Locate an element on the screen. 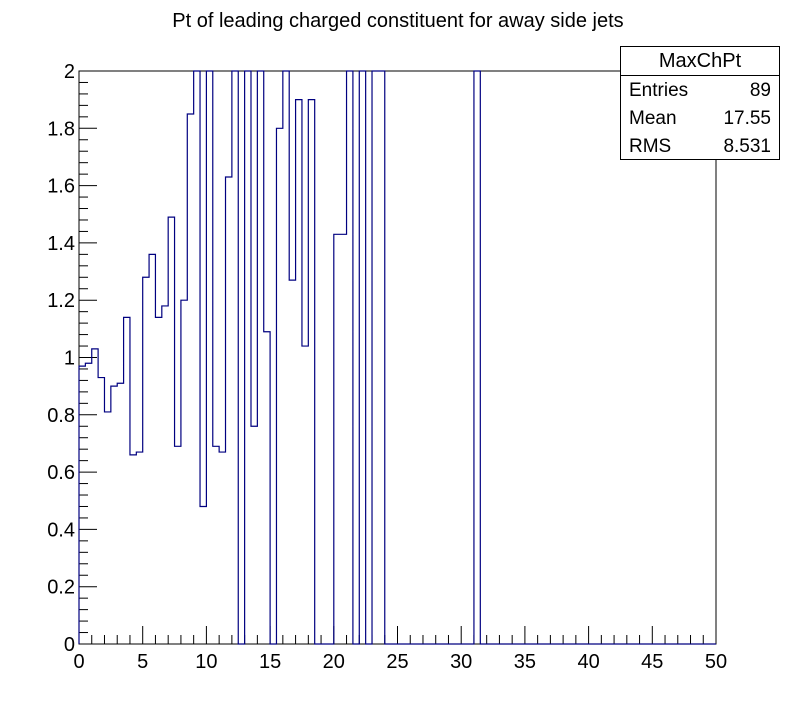 This screenshot has width=796, height=715. y-tick-label: 0.4 is located at coordinates (61, 530).